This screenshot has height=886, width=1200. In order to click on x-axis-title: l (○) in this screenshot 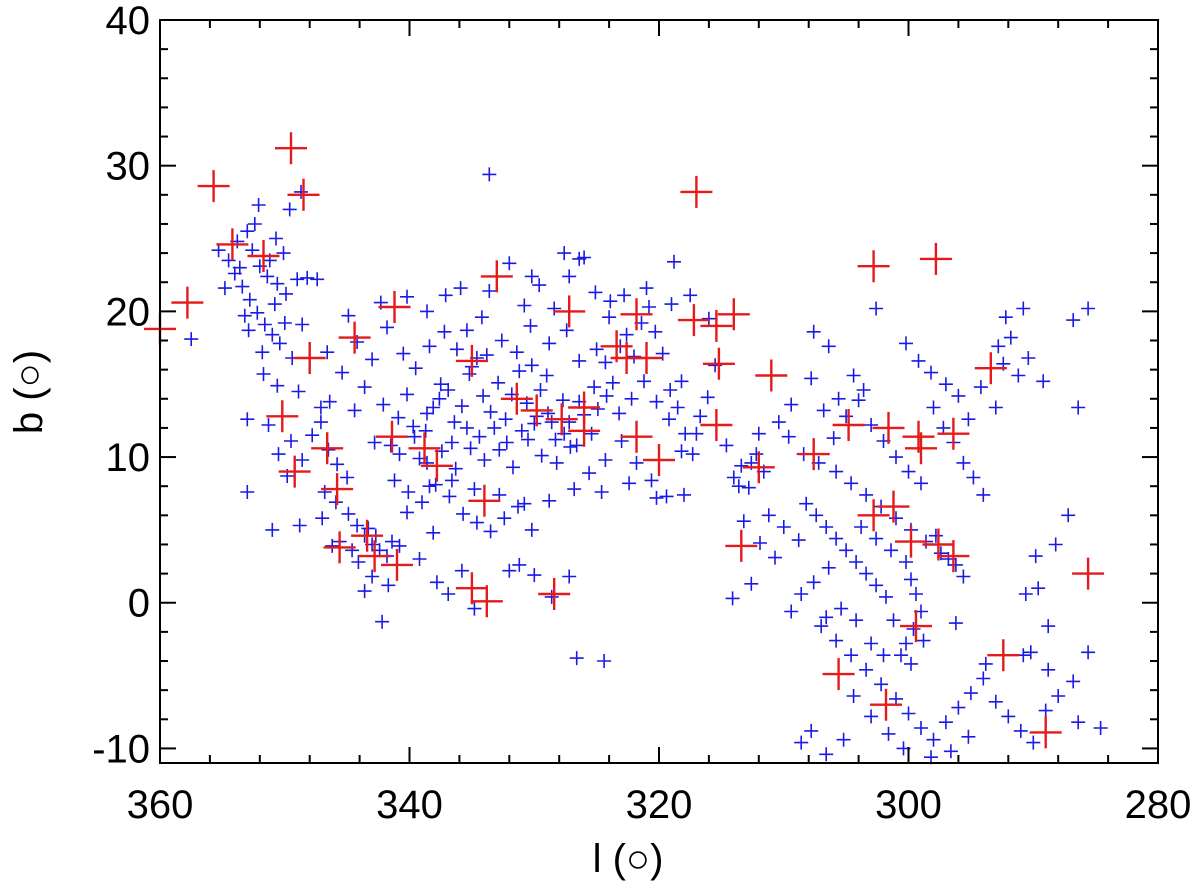, I will do `click(628, 859)`.